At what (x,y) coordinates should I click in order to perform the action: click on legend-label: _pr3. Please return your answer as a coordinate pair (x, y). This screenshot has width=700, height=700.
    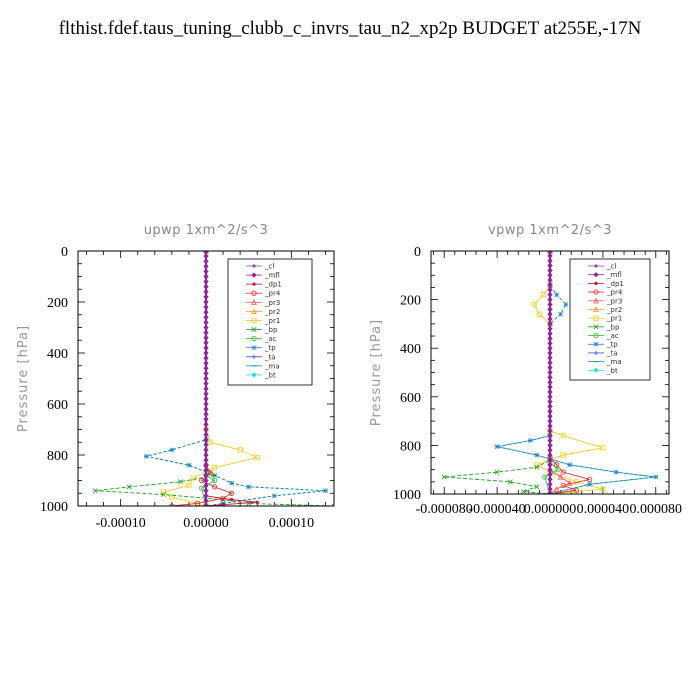
    Looking at the image, I should click on (614, 301).